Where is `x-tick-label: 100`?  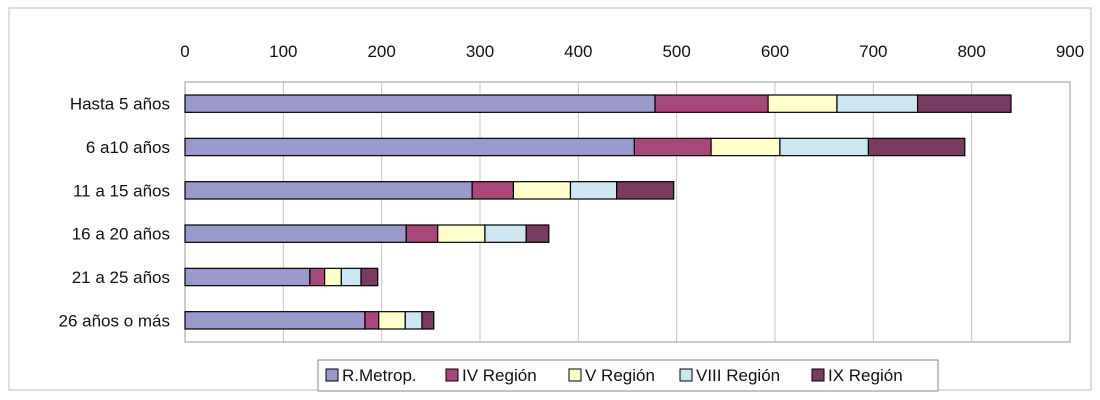 x-tick-label: 100 is located at coordinates (283, 51).